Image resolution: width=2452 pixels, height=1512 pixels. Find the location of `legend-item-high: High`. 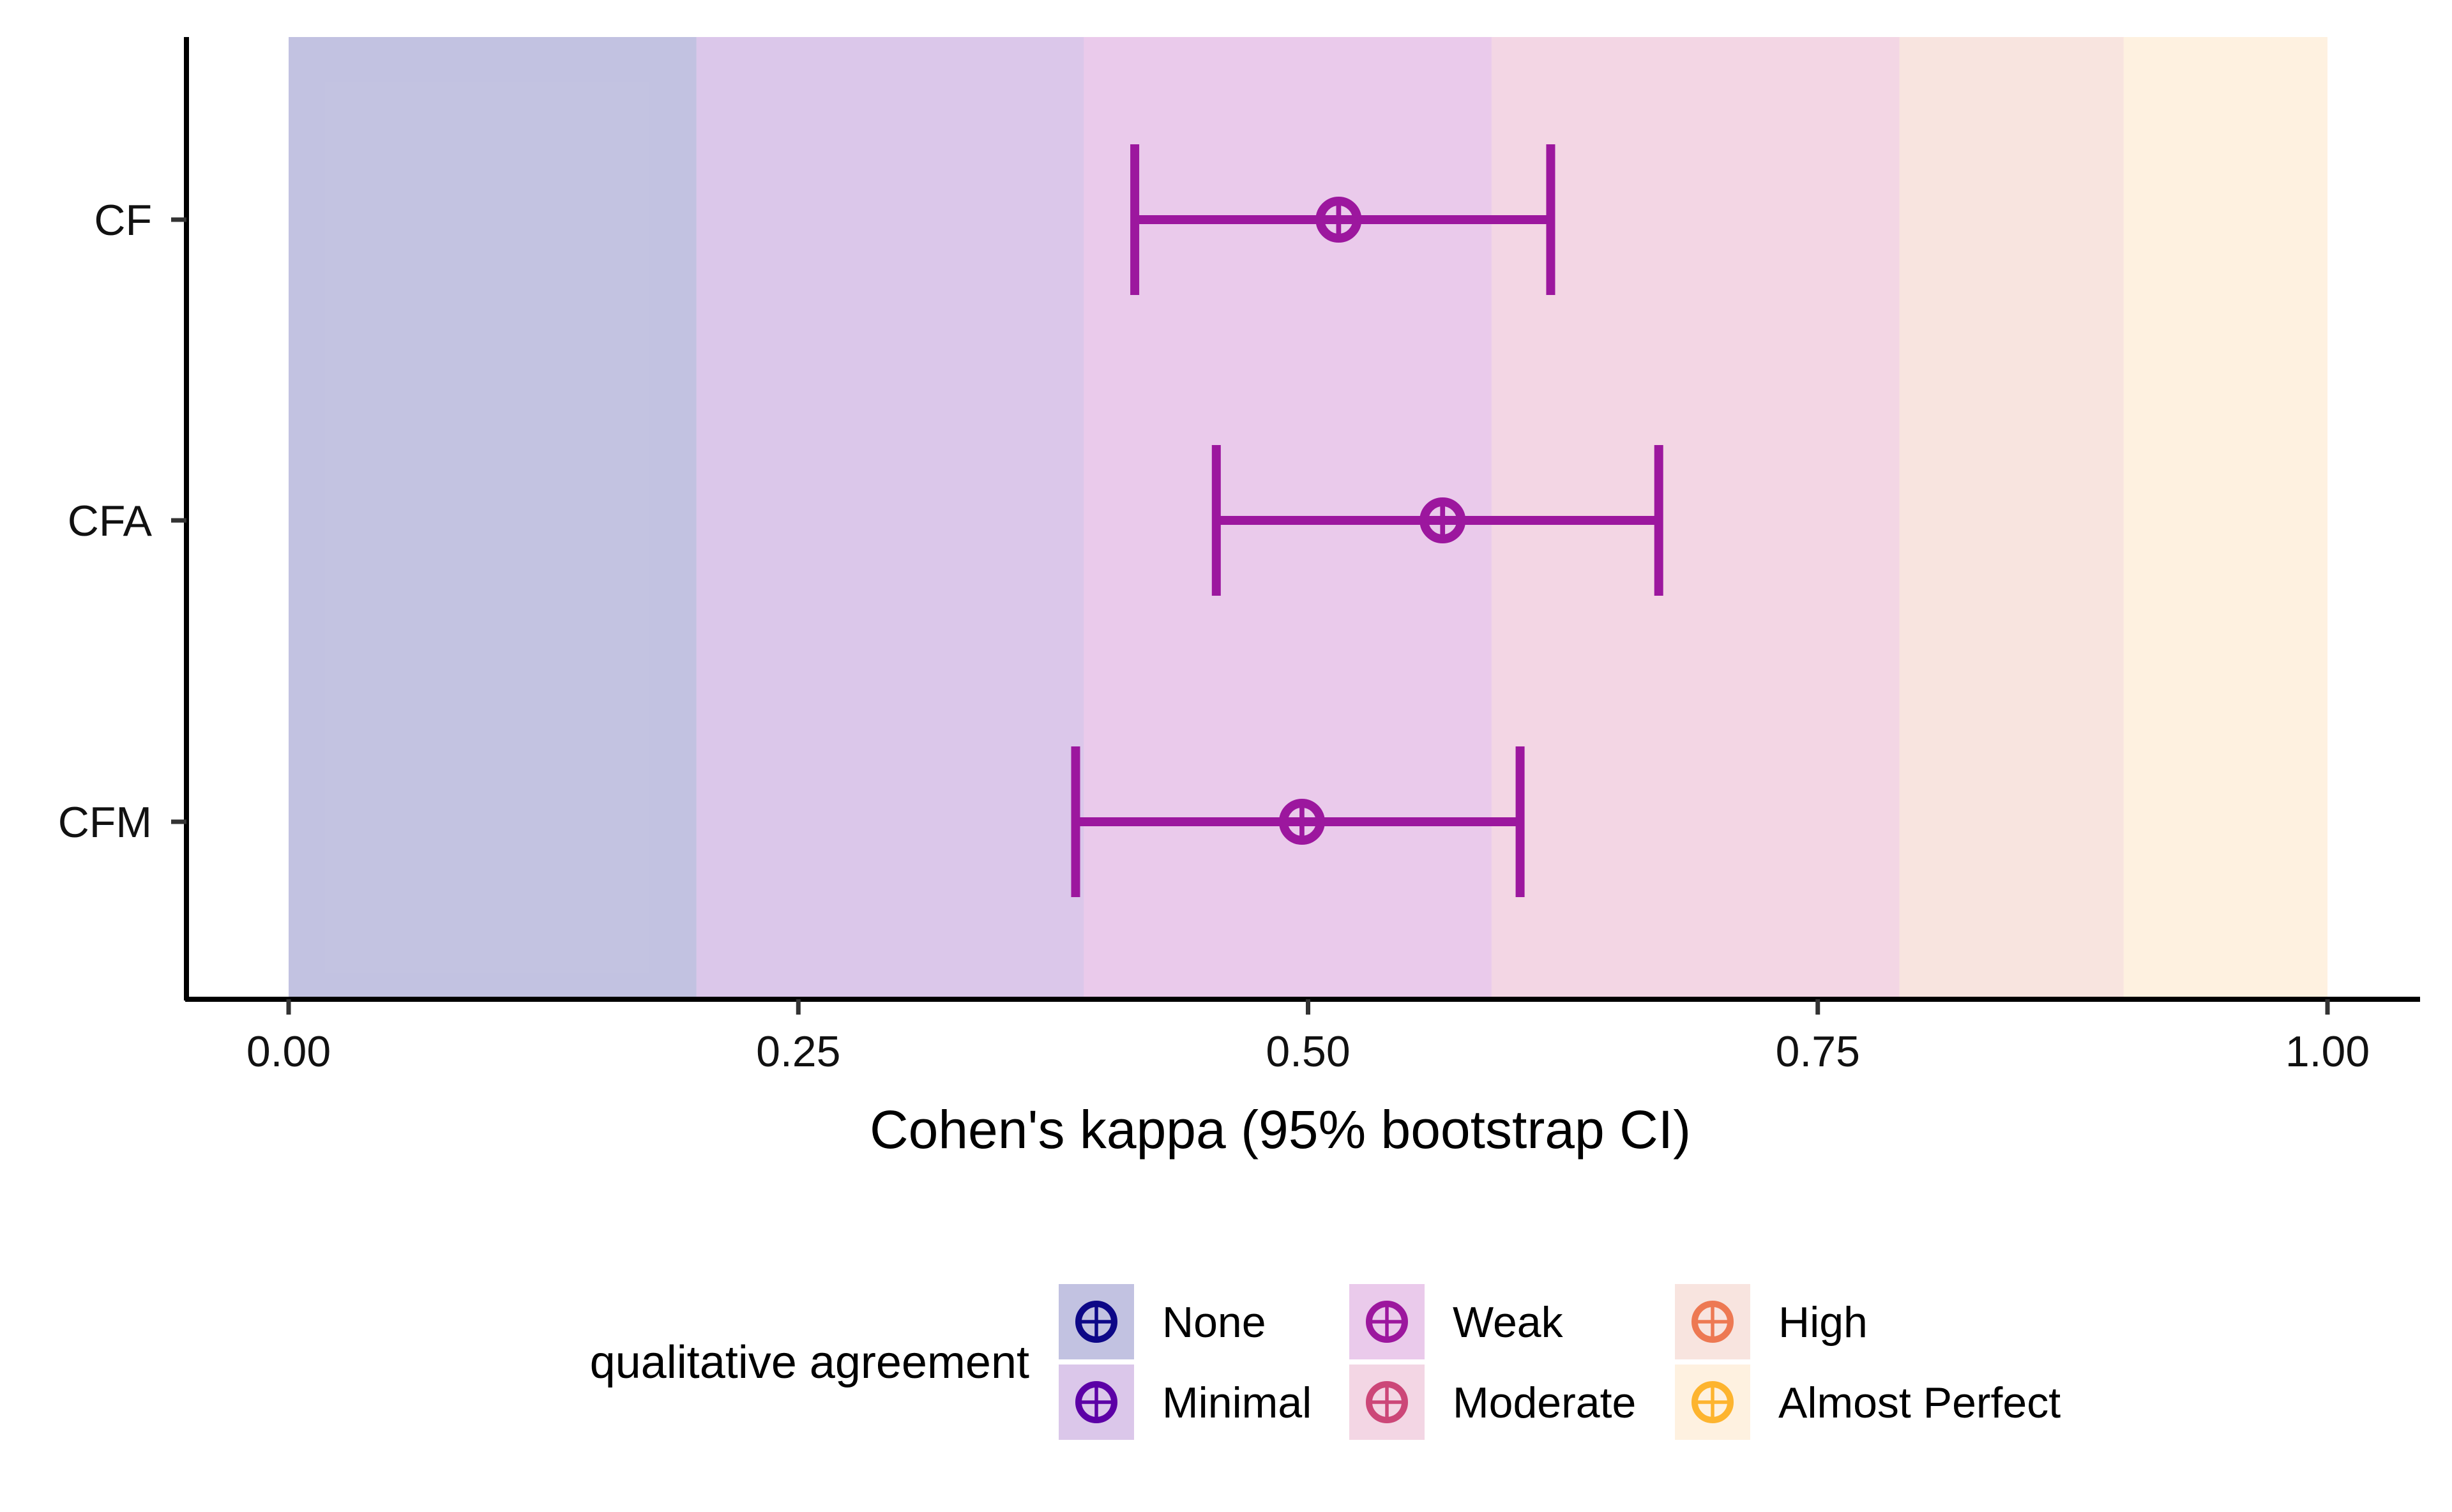

legend-item-high: High is located at coordinates (1771, 1321).